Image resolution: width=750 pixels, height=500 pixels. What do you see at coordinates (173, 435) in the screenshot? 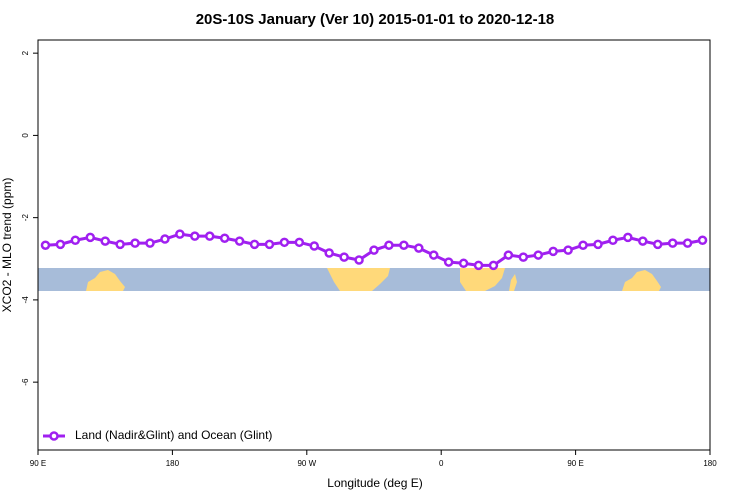
I see `legend-label: Land (Nadir&Glint) and Ocean (Glint)` at bounding box center [173, 435].